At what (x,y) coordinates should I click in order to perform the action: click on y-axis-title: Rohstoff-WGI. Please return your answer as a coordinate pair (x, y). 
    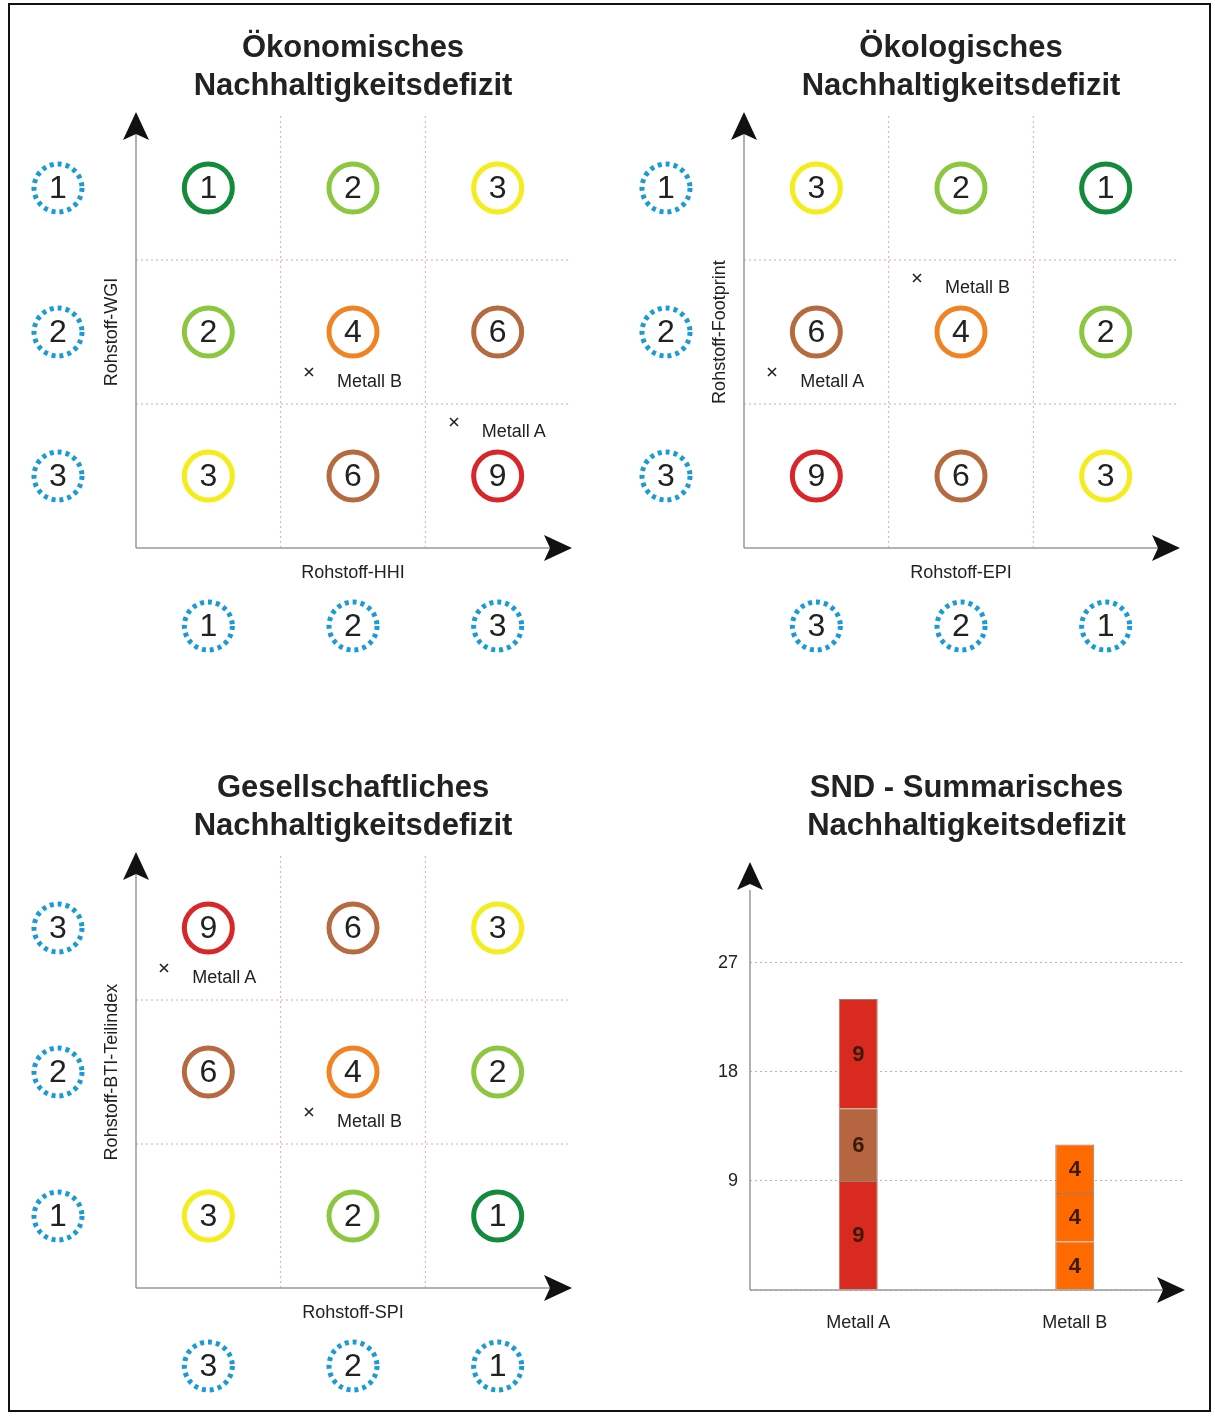
    Looking at the image, I should click on (110, 332).